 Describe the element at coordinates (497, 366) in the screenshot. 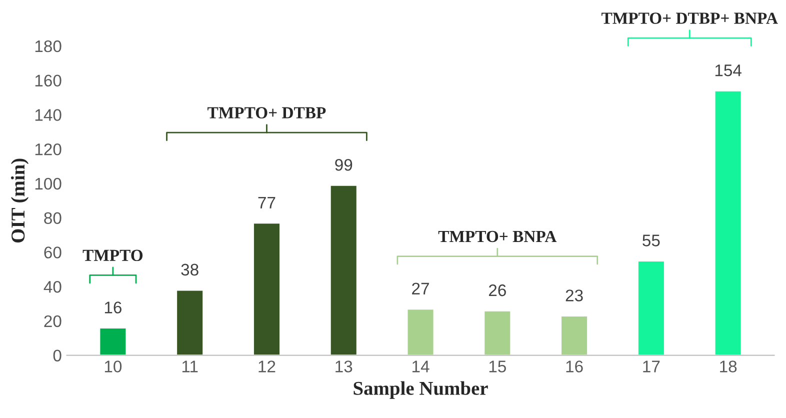

I see `x-tick-label: 15` at that location.